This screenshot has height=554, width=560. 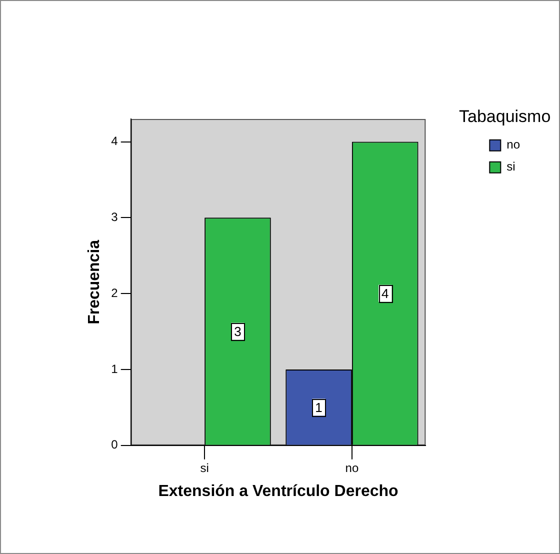 I want to click on y-tick-label: 4, so click(x=114, y=141).